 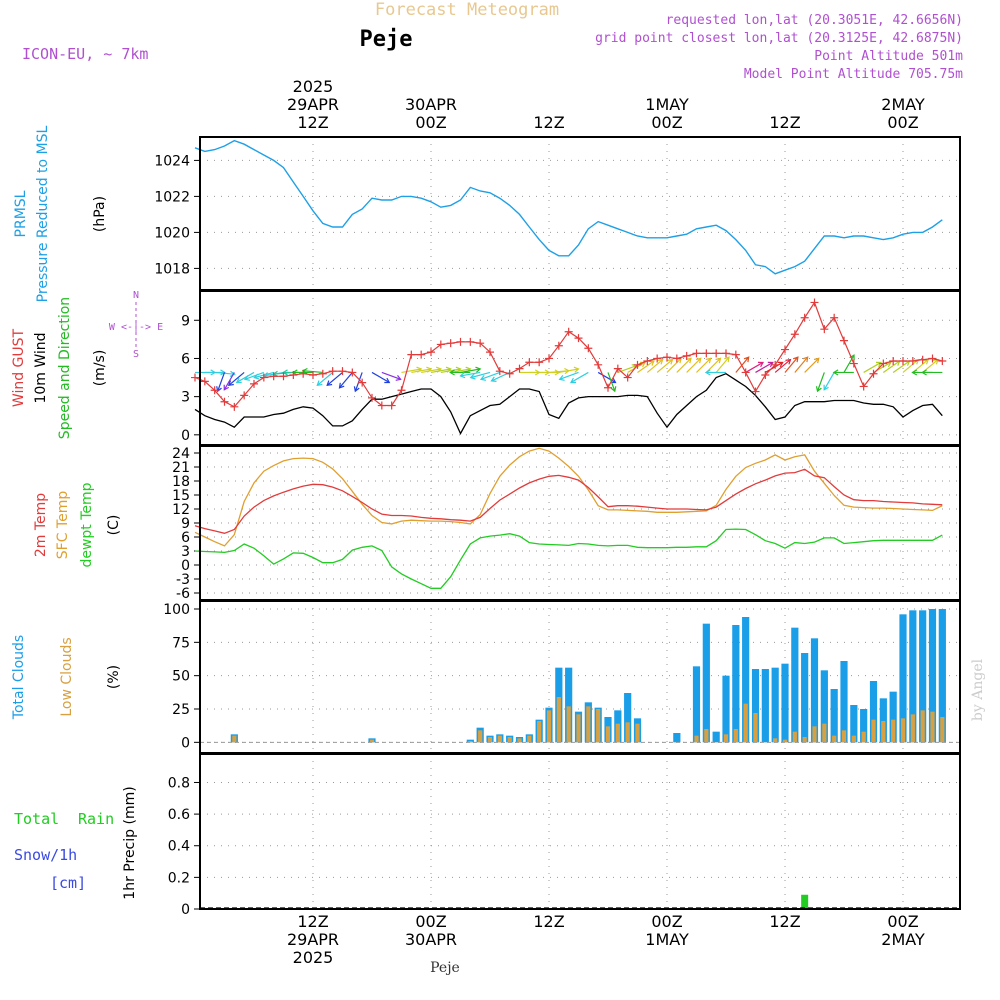 I want to click on clouds-bars, so click(x=580, y=676).